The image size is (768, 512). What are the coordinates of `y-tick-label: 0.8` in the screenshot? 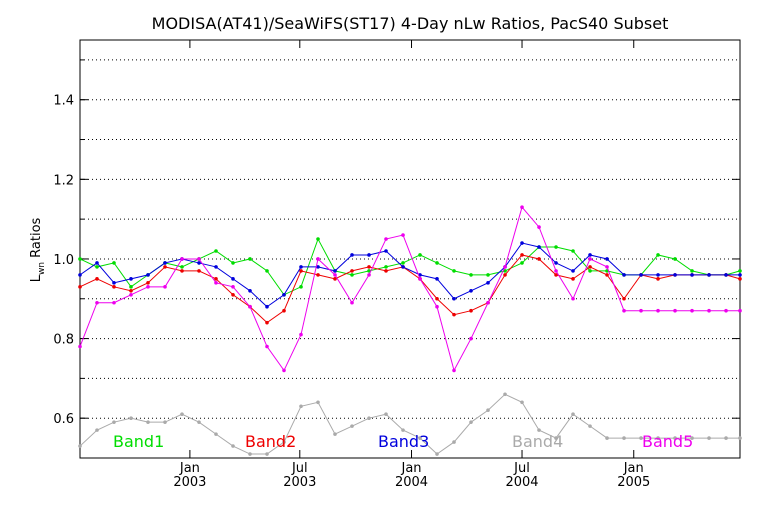 It's located at (63, 340).